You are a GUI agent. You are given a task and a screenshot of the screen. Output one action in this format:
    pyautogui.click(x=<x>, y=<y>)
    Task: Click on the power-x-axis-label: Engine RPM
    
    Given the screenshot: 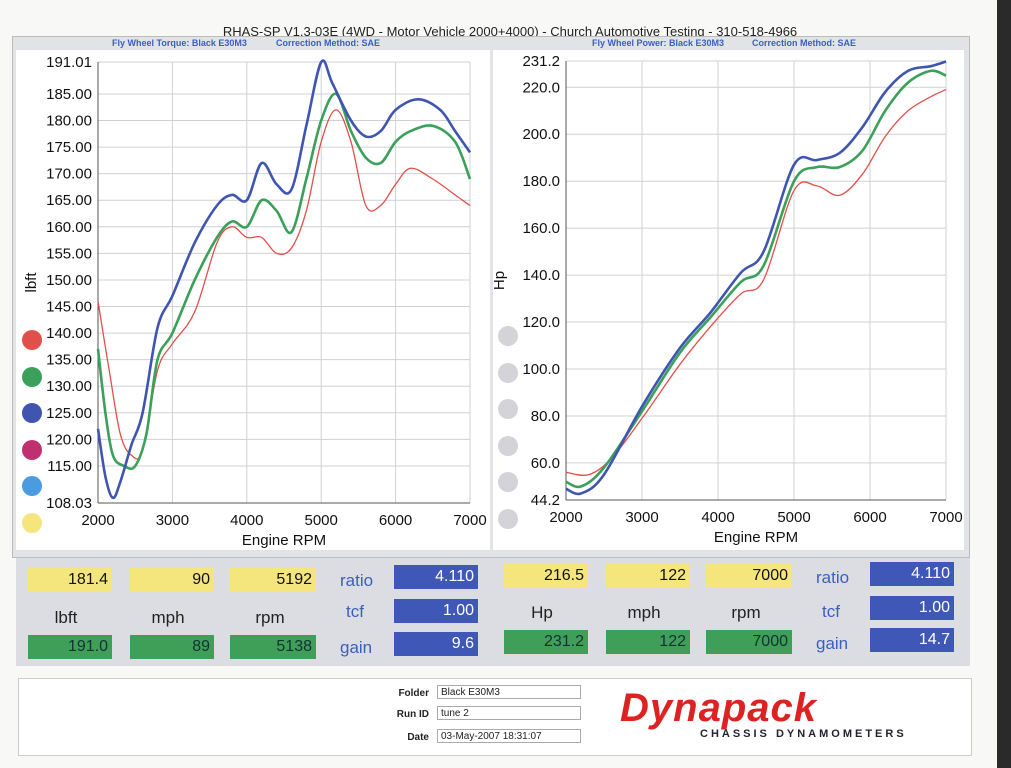 What is the action you would take?
    pyautogui.click(x=756, y=537)
    